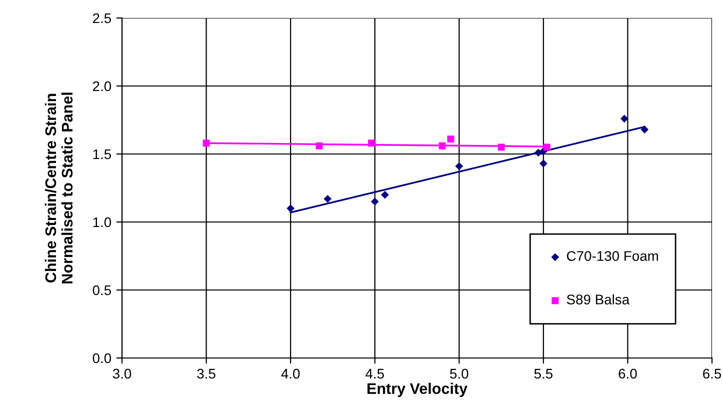 The width and height of the screenshot is (723, 416). I want to click on x-tick-label: 5.5, so click(543, 373).